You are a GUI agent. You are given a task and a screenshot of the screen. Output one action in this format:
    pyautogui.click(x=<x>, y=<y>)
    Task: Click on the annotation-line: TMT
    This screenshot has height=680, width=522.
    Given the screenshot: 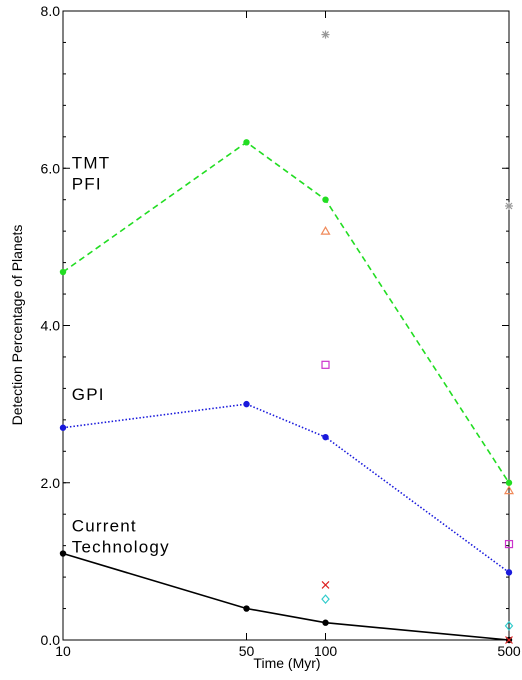 What is the action you would take?
    pyautogui.click(x=91, y=162)
    